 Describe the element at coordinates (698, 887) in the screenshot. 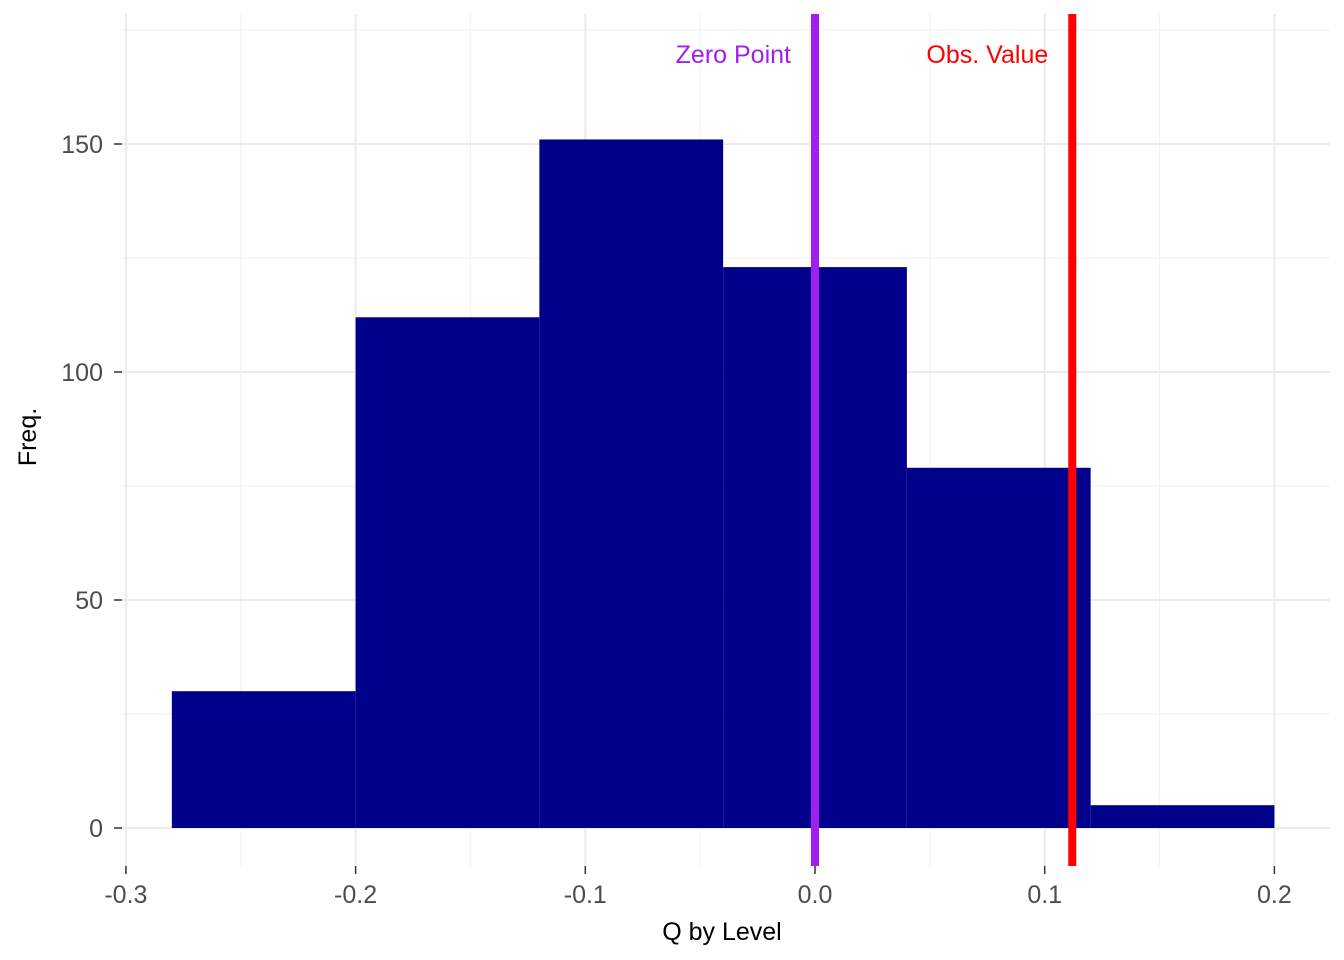

I see `x-axis-ticks: -0.3 -0.2 -0.1 0.0 0.1 0.2` at that location.